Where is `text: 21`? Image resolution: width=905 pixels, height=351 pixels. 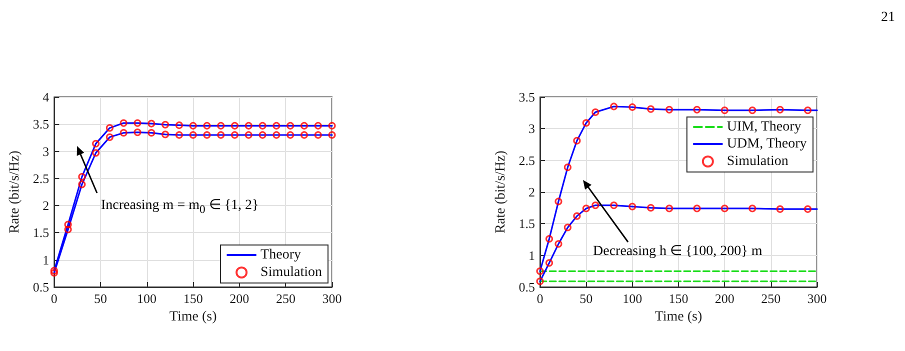
text: 21 is located at coordinates (888, 18).